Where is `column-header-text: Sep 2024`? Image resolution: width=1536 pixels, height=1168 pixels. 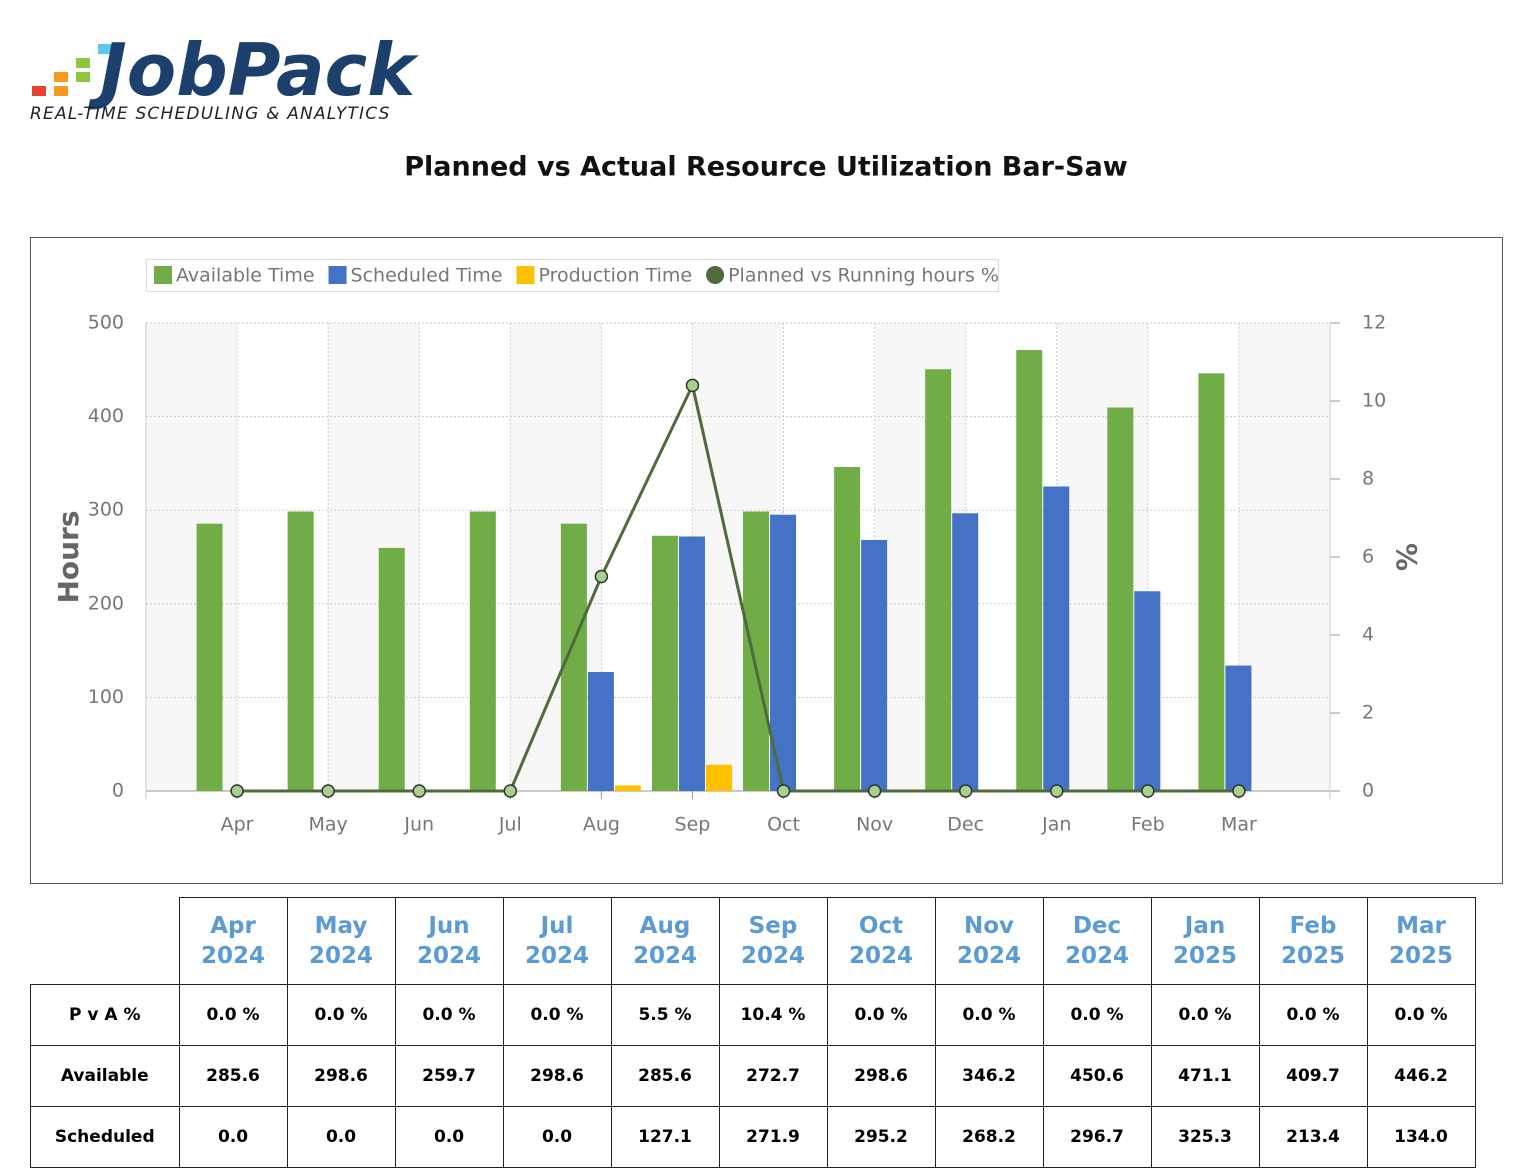
column-header-text: Sep 2024 is located at coordinates (772, 941).